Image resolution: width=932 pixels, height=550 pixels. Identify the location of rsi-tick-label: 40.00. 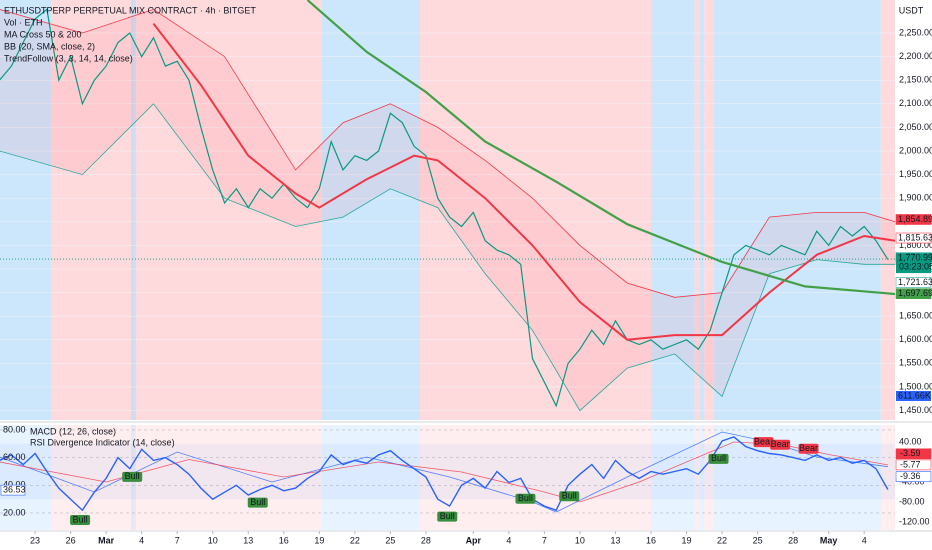
(14, 485).